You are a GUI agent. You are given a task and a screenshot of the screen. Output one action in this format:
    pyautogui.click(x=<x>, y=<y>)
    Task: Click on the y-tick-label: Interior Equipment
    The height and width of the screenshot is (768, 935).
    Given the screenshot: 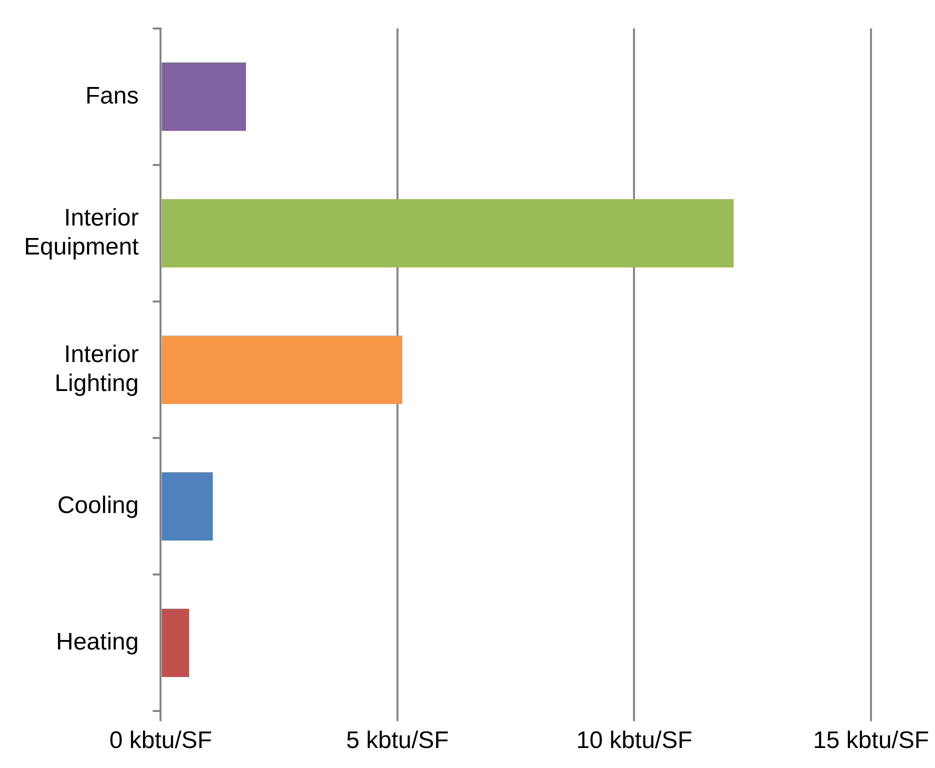 What is the action you would take?
    pyautogui.click(x=82, y=232)
    